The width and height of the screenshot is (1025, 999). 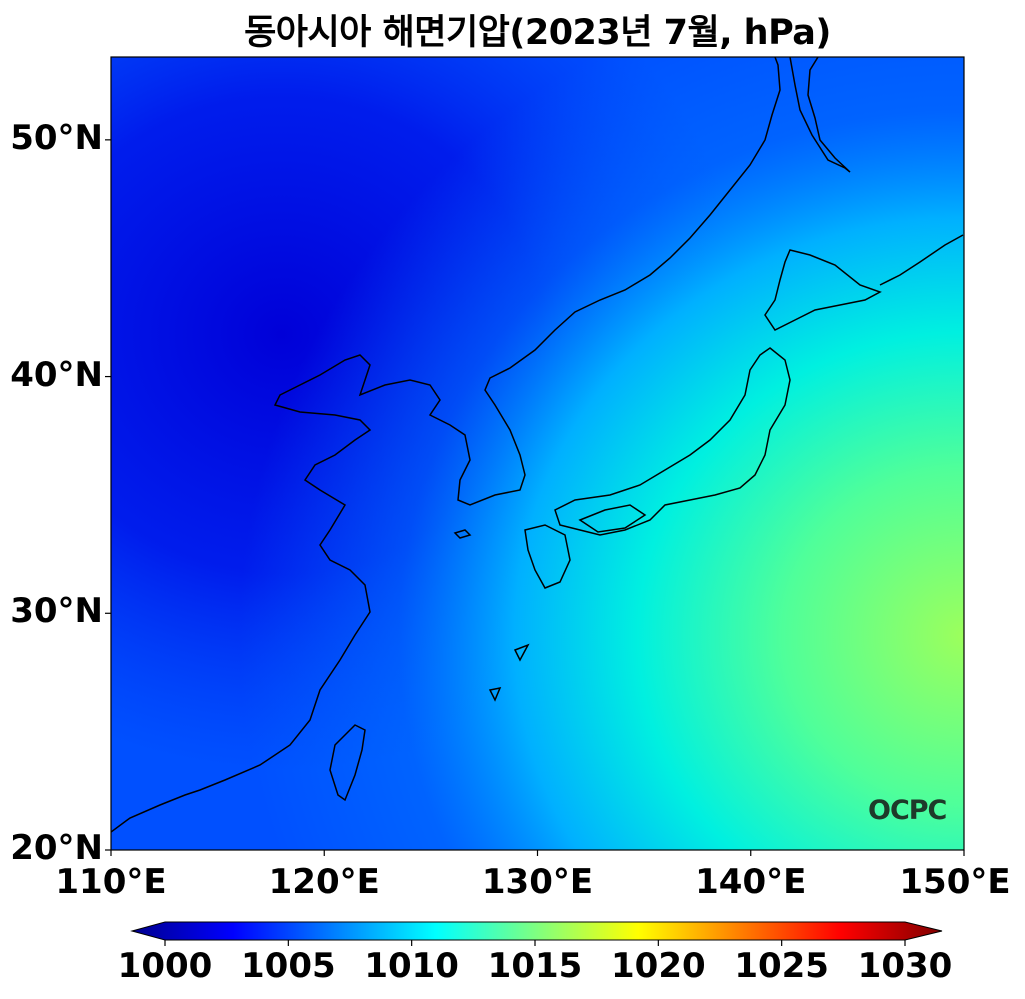 What do you see at coordinates (509, 672) in the screenshot?
I see `coastline-okinawa` at bounding box center [509, 672].